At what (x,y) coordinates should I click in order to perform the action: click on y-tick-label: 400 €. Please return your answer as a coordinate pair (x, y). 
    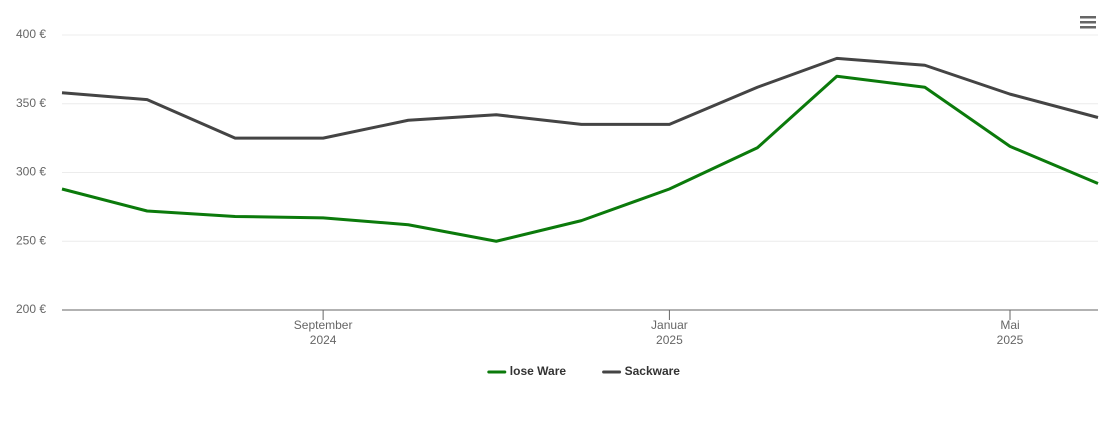
    Looking at the image, I should click on (31, 34).